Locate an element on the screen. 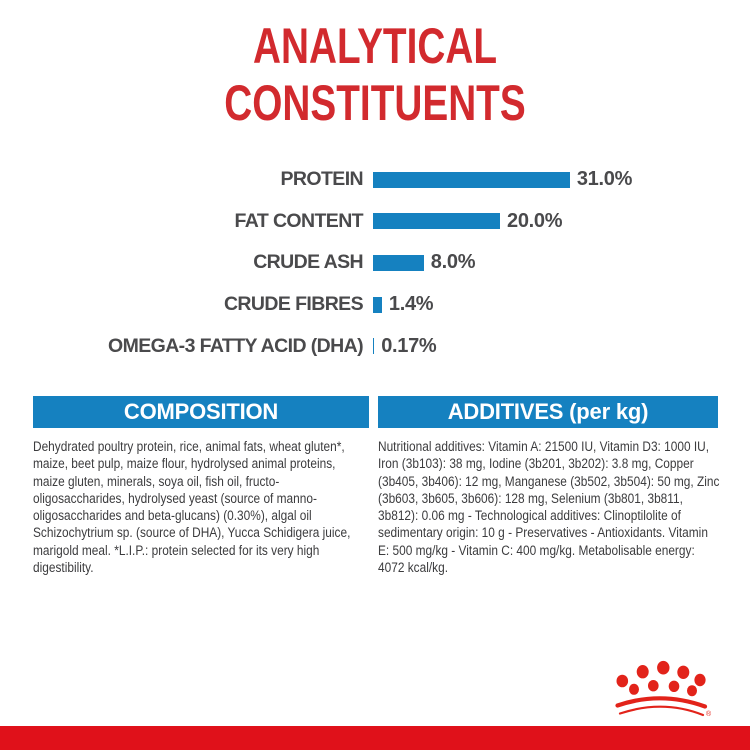 Image resolution: width=750 pixels, height=750 pixels. composition-header: COMPOSITION is located at coordinates (201, 412).